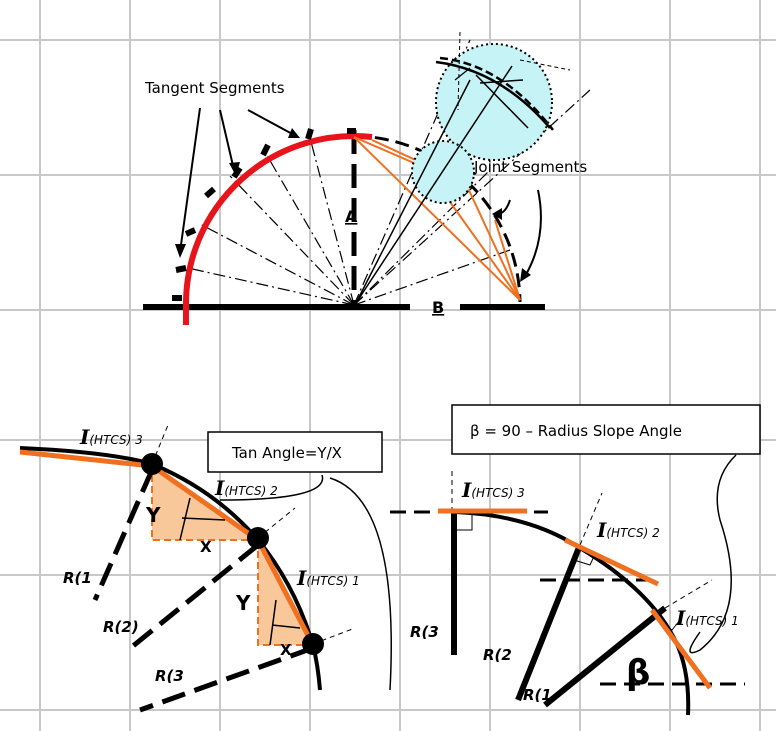 The width and height of the screenshot is (776, 731). Describe the element at coordinates (243, 603) in the screenshot. I see `label-y-lower: Y` at that location.